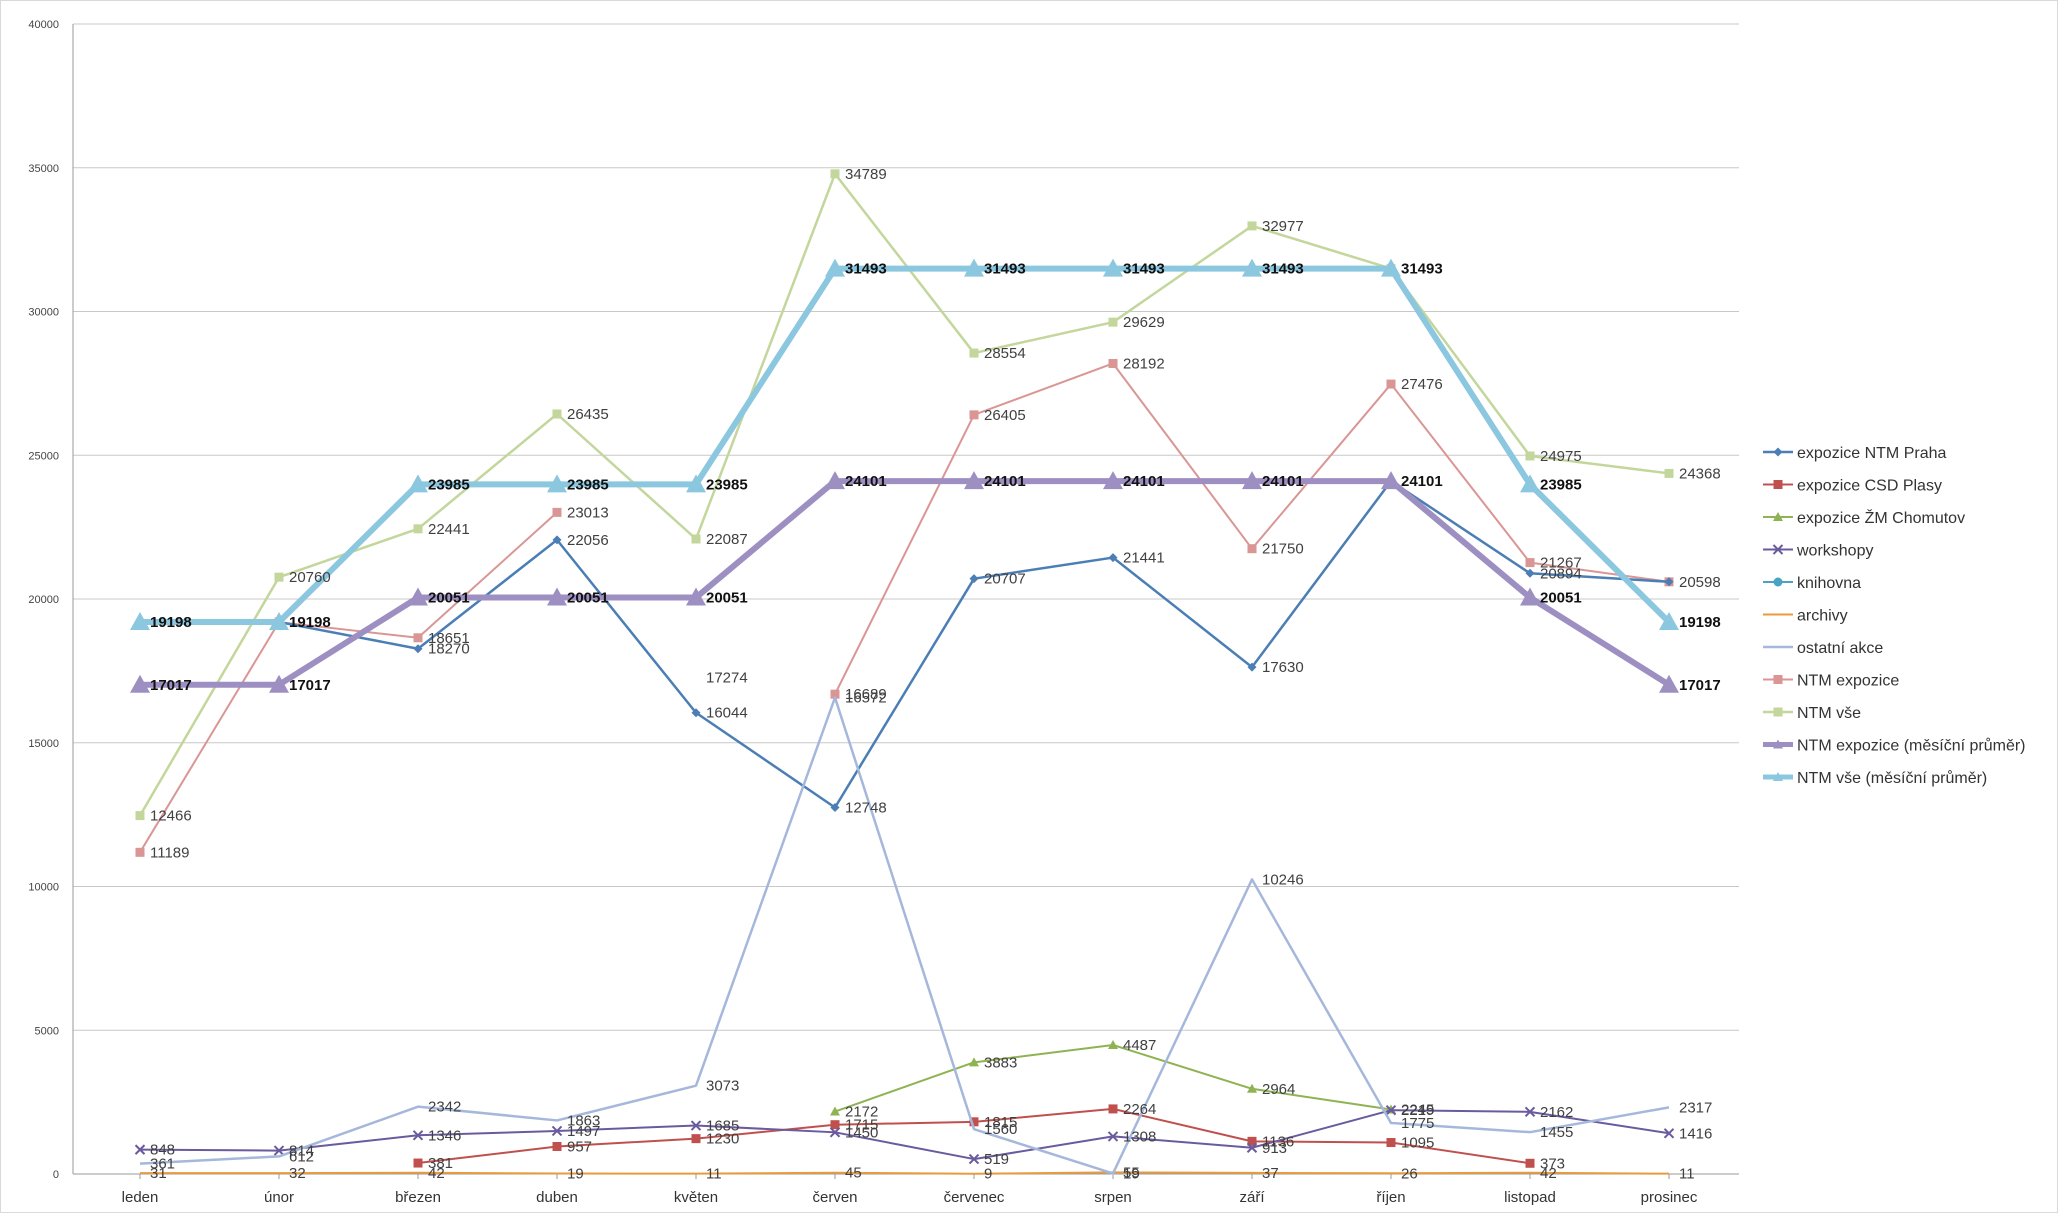 This screenshot has width=2058, height=1214. Describe the element at coordinates (1695, 1107) in the screenshot. I see `data-label: 2317` at that location.